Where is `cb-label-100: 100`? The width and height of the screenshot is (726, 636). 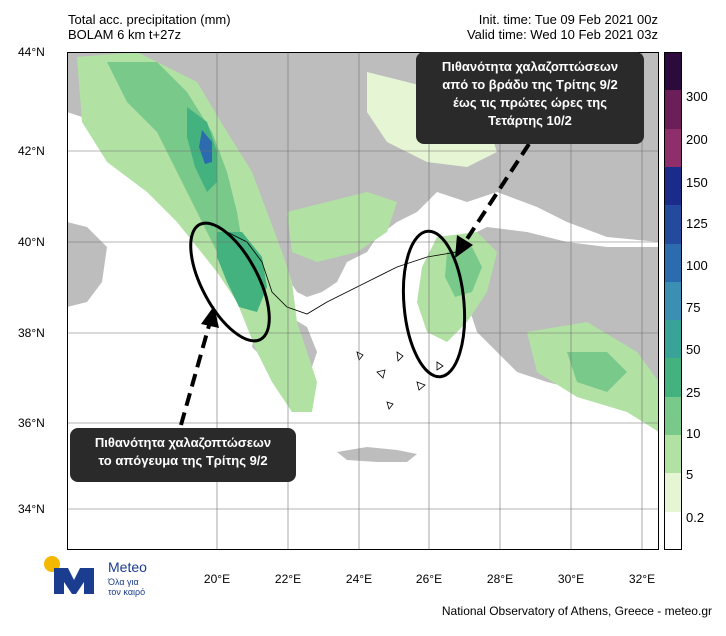 cb-label-100: 100 is located at coordinates (697, 265).